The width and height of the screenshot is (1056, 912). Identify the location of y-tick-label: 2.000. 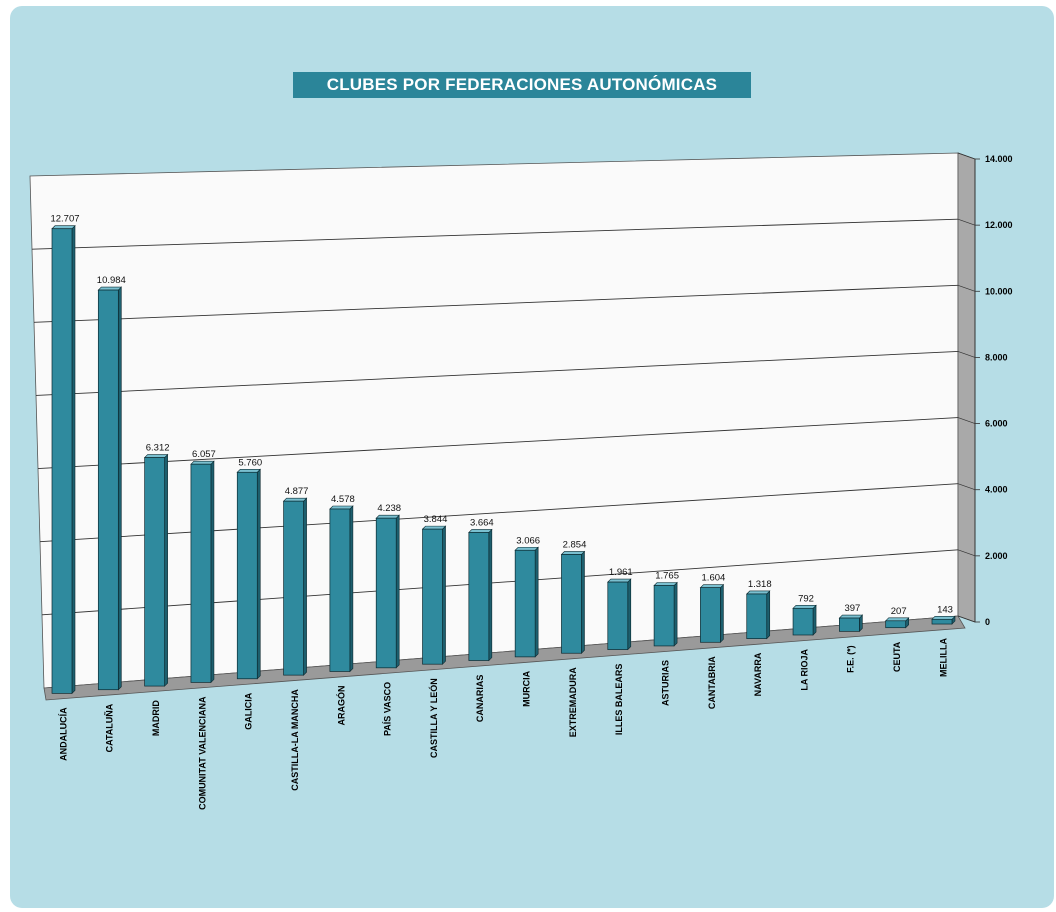
(996, 556).